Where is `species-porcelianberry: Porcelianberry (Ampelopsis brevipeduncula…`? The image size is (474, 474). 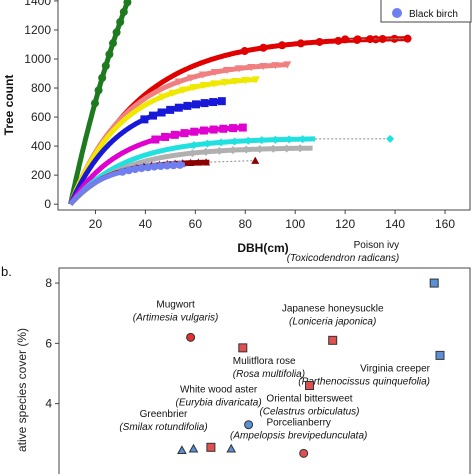 species-porcelianberry: Porcelianberry (Ampelopsis brevipeduncula… is located at coordinates (298, 437).